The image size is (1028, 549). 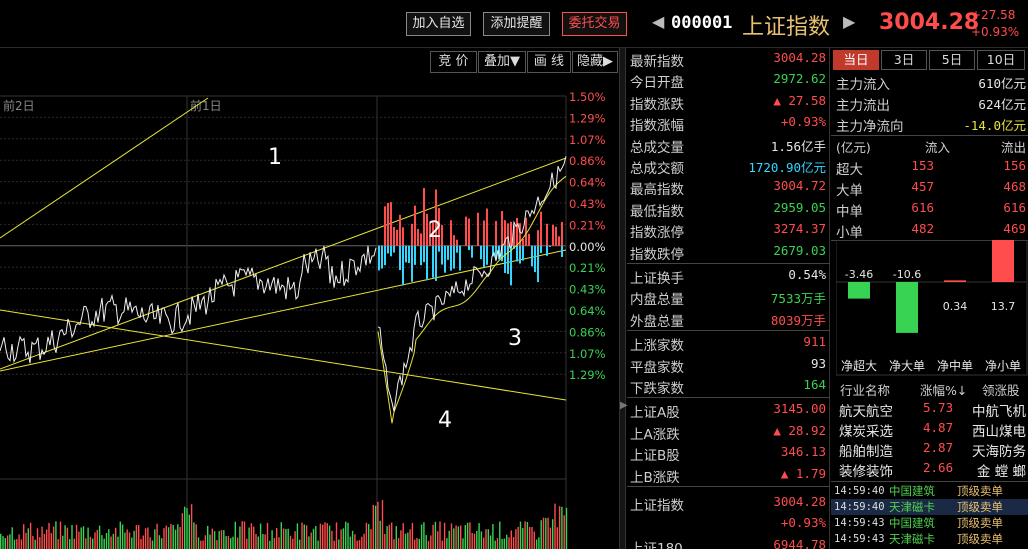 What do you see at coordinates (937, 147) in the screenshot?
I see `flow-in-header: 流入` at bounding box center [937, 147].